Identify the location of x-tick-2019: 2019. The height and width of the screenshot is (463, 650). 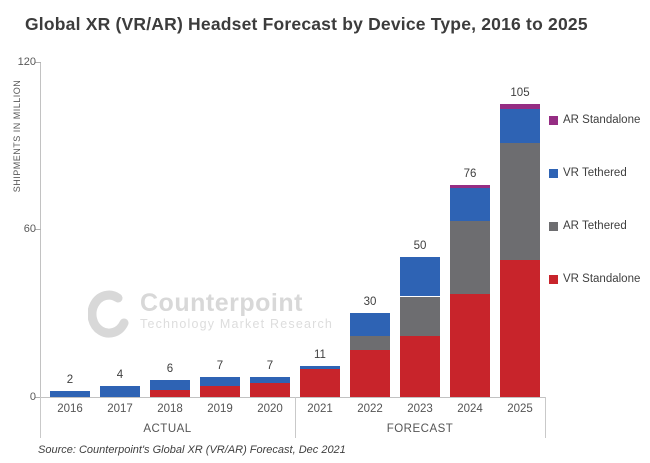
(220, 409).